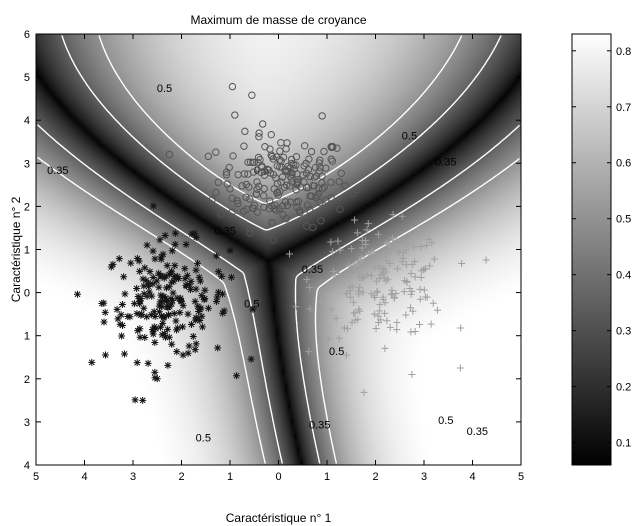 Image resolution: width=640 pixels, height=526 pixels. I want to click on contour-label: 0.35, so click(224, 231).